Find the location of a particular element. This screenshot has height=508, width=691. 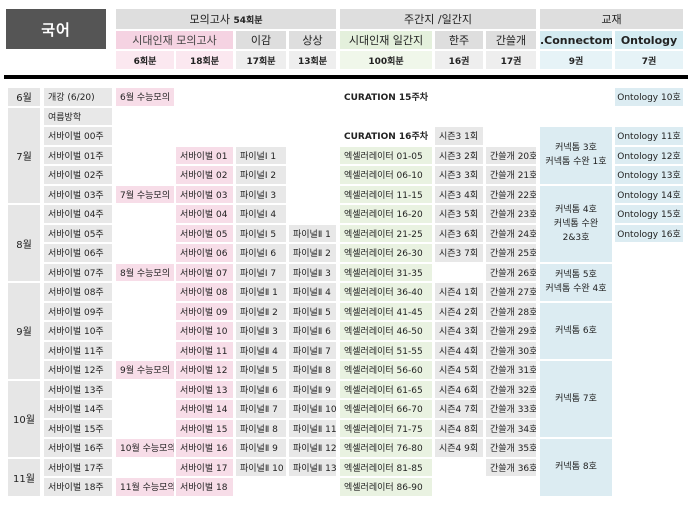

cell-week: 서바이벌 04주 is located at coordinates (78, 214).